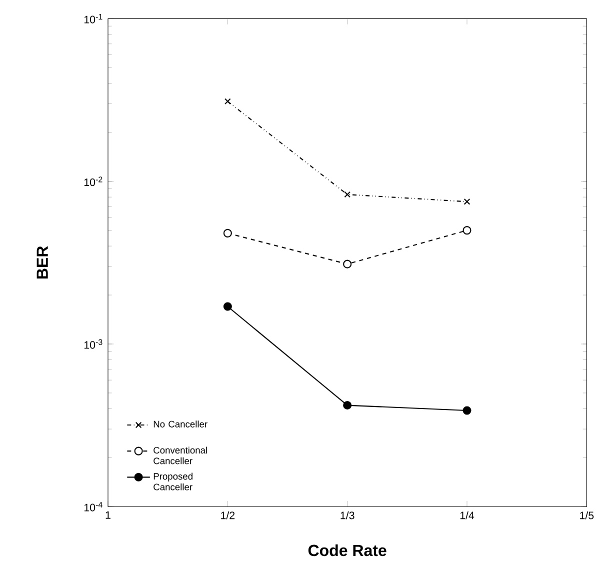  Describe the element at coordinates (42, 262) in the screenshot. I see `y-axis-title: BER` at that location.